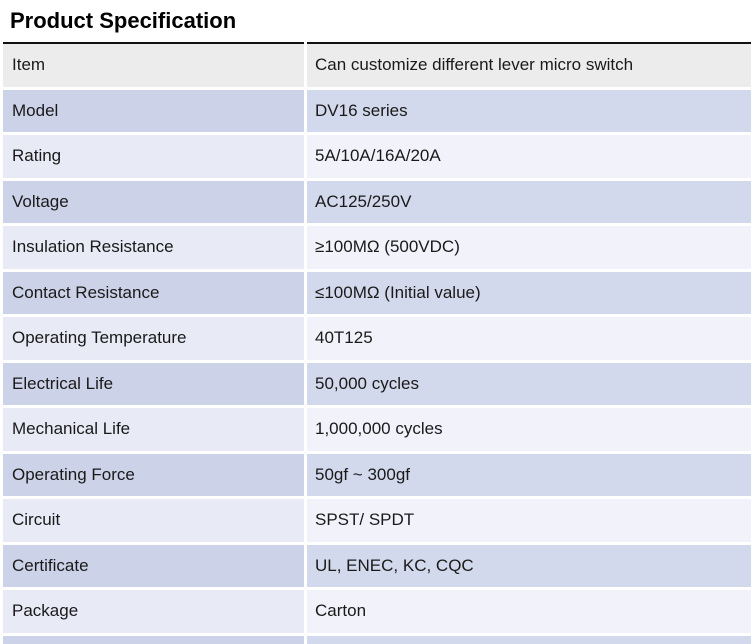 The image size is (754, 644). Describe the element at coordinates (123, 20) in the screenshot. I see `page-title: Product Specification` at that location.